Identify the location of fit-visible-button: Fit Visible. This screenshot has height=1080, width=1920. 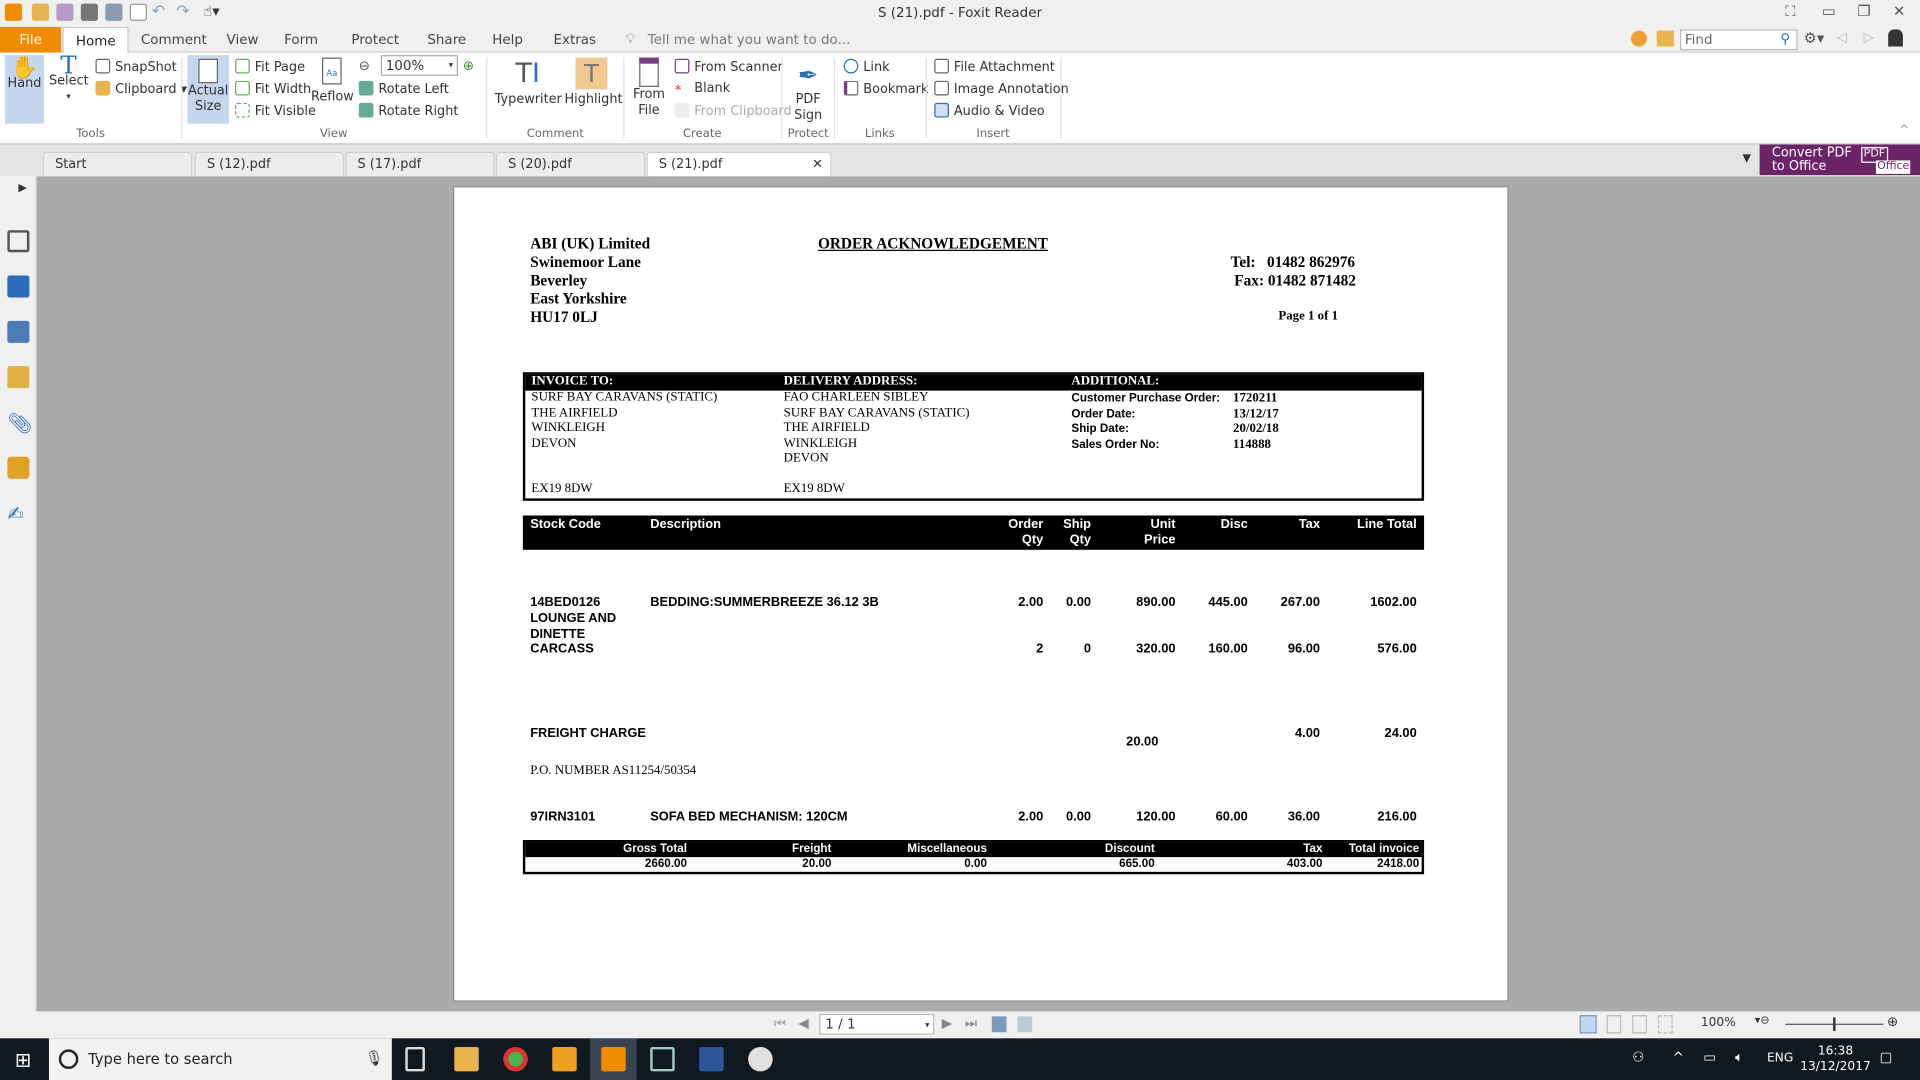
(275, 110).